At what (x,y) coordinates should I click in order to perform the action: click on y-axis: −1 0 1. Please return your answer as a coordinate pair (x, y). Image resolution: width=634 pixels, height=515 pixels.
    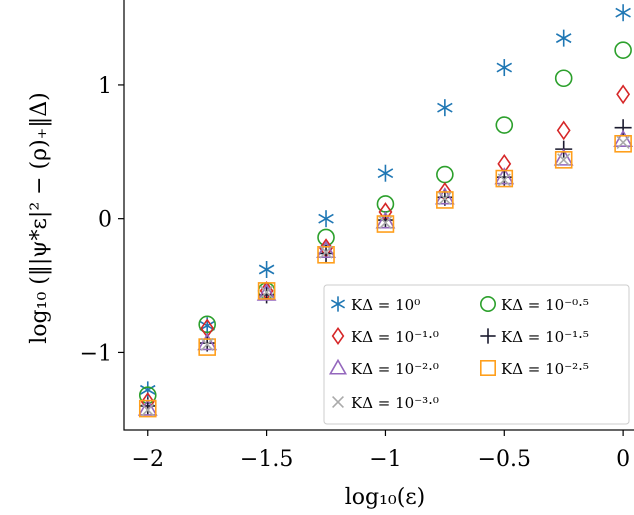
    Looking at the image, I should click on (102, 220).